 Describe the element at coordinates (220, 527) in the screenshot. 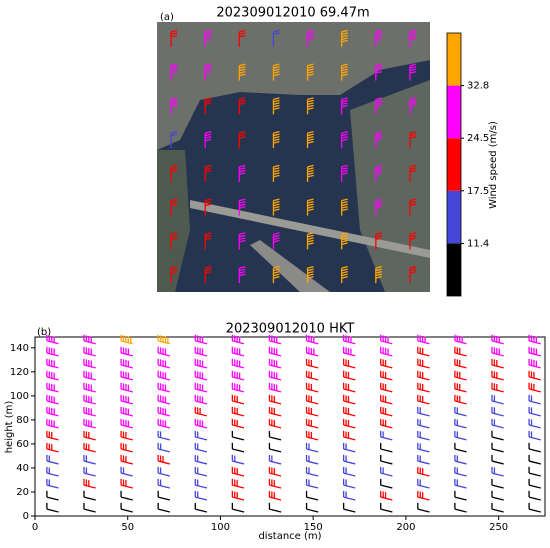

I see `x-tick-label: 100` at that location.